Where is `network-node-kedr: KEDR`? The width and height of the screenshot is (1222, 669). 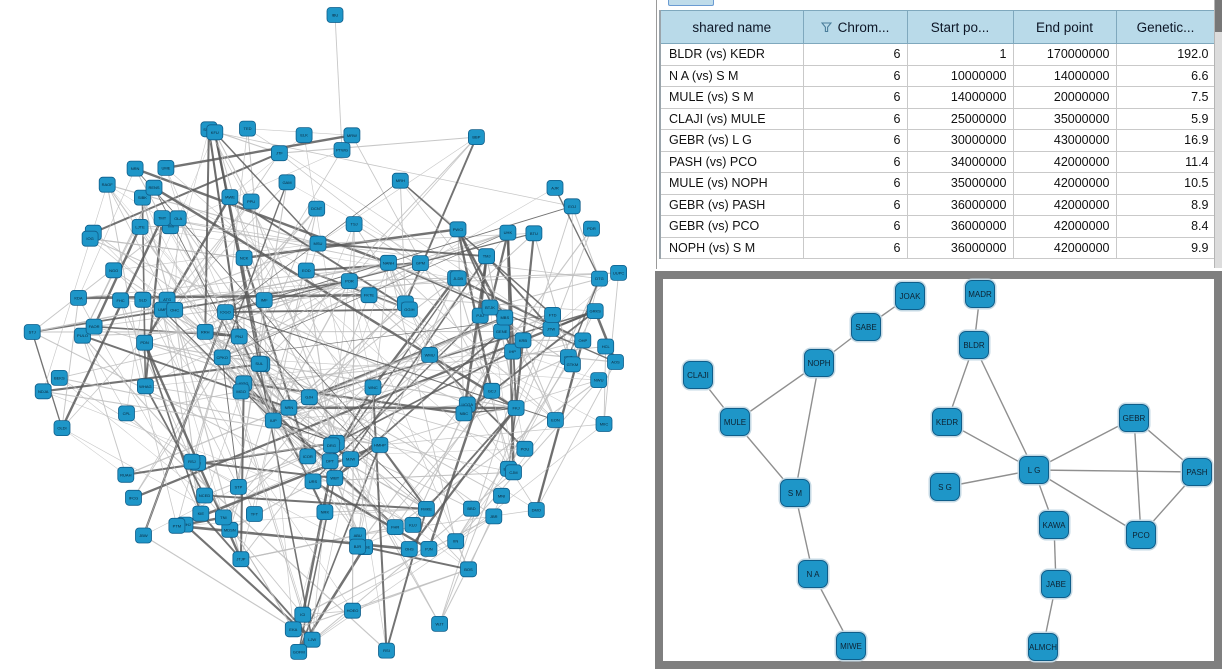
network-node-kedr: KEDR is located at coordinates (947, 422).